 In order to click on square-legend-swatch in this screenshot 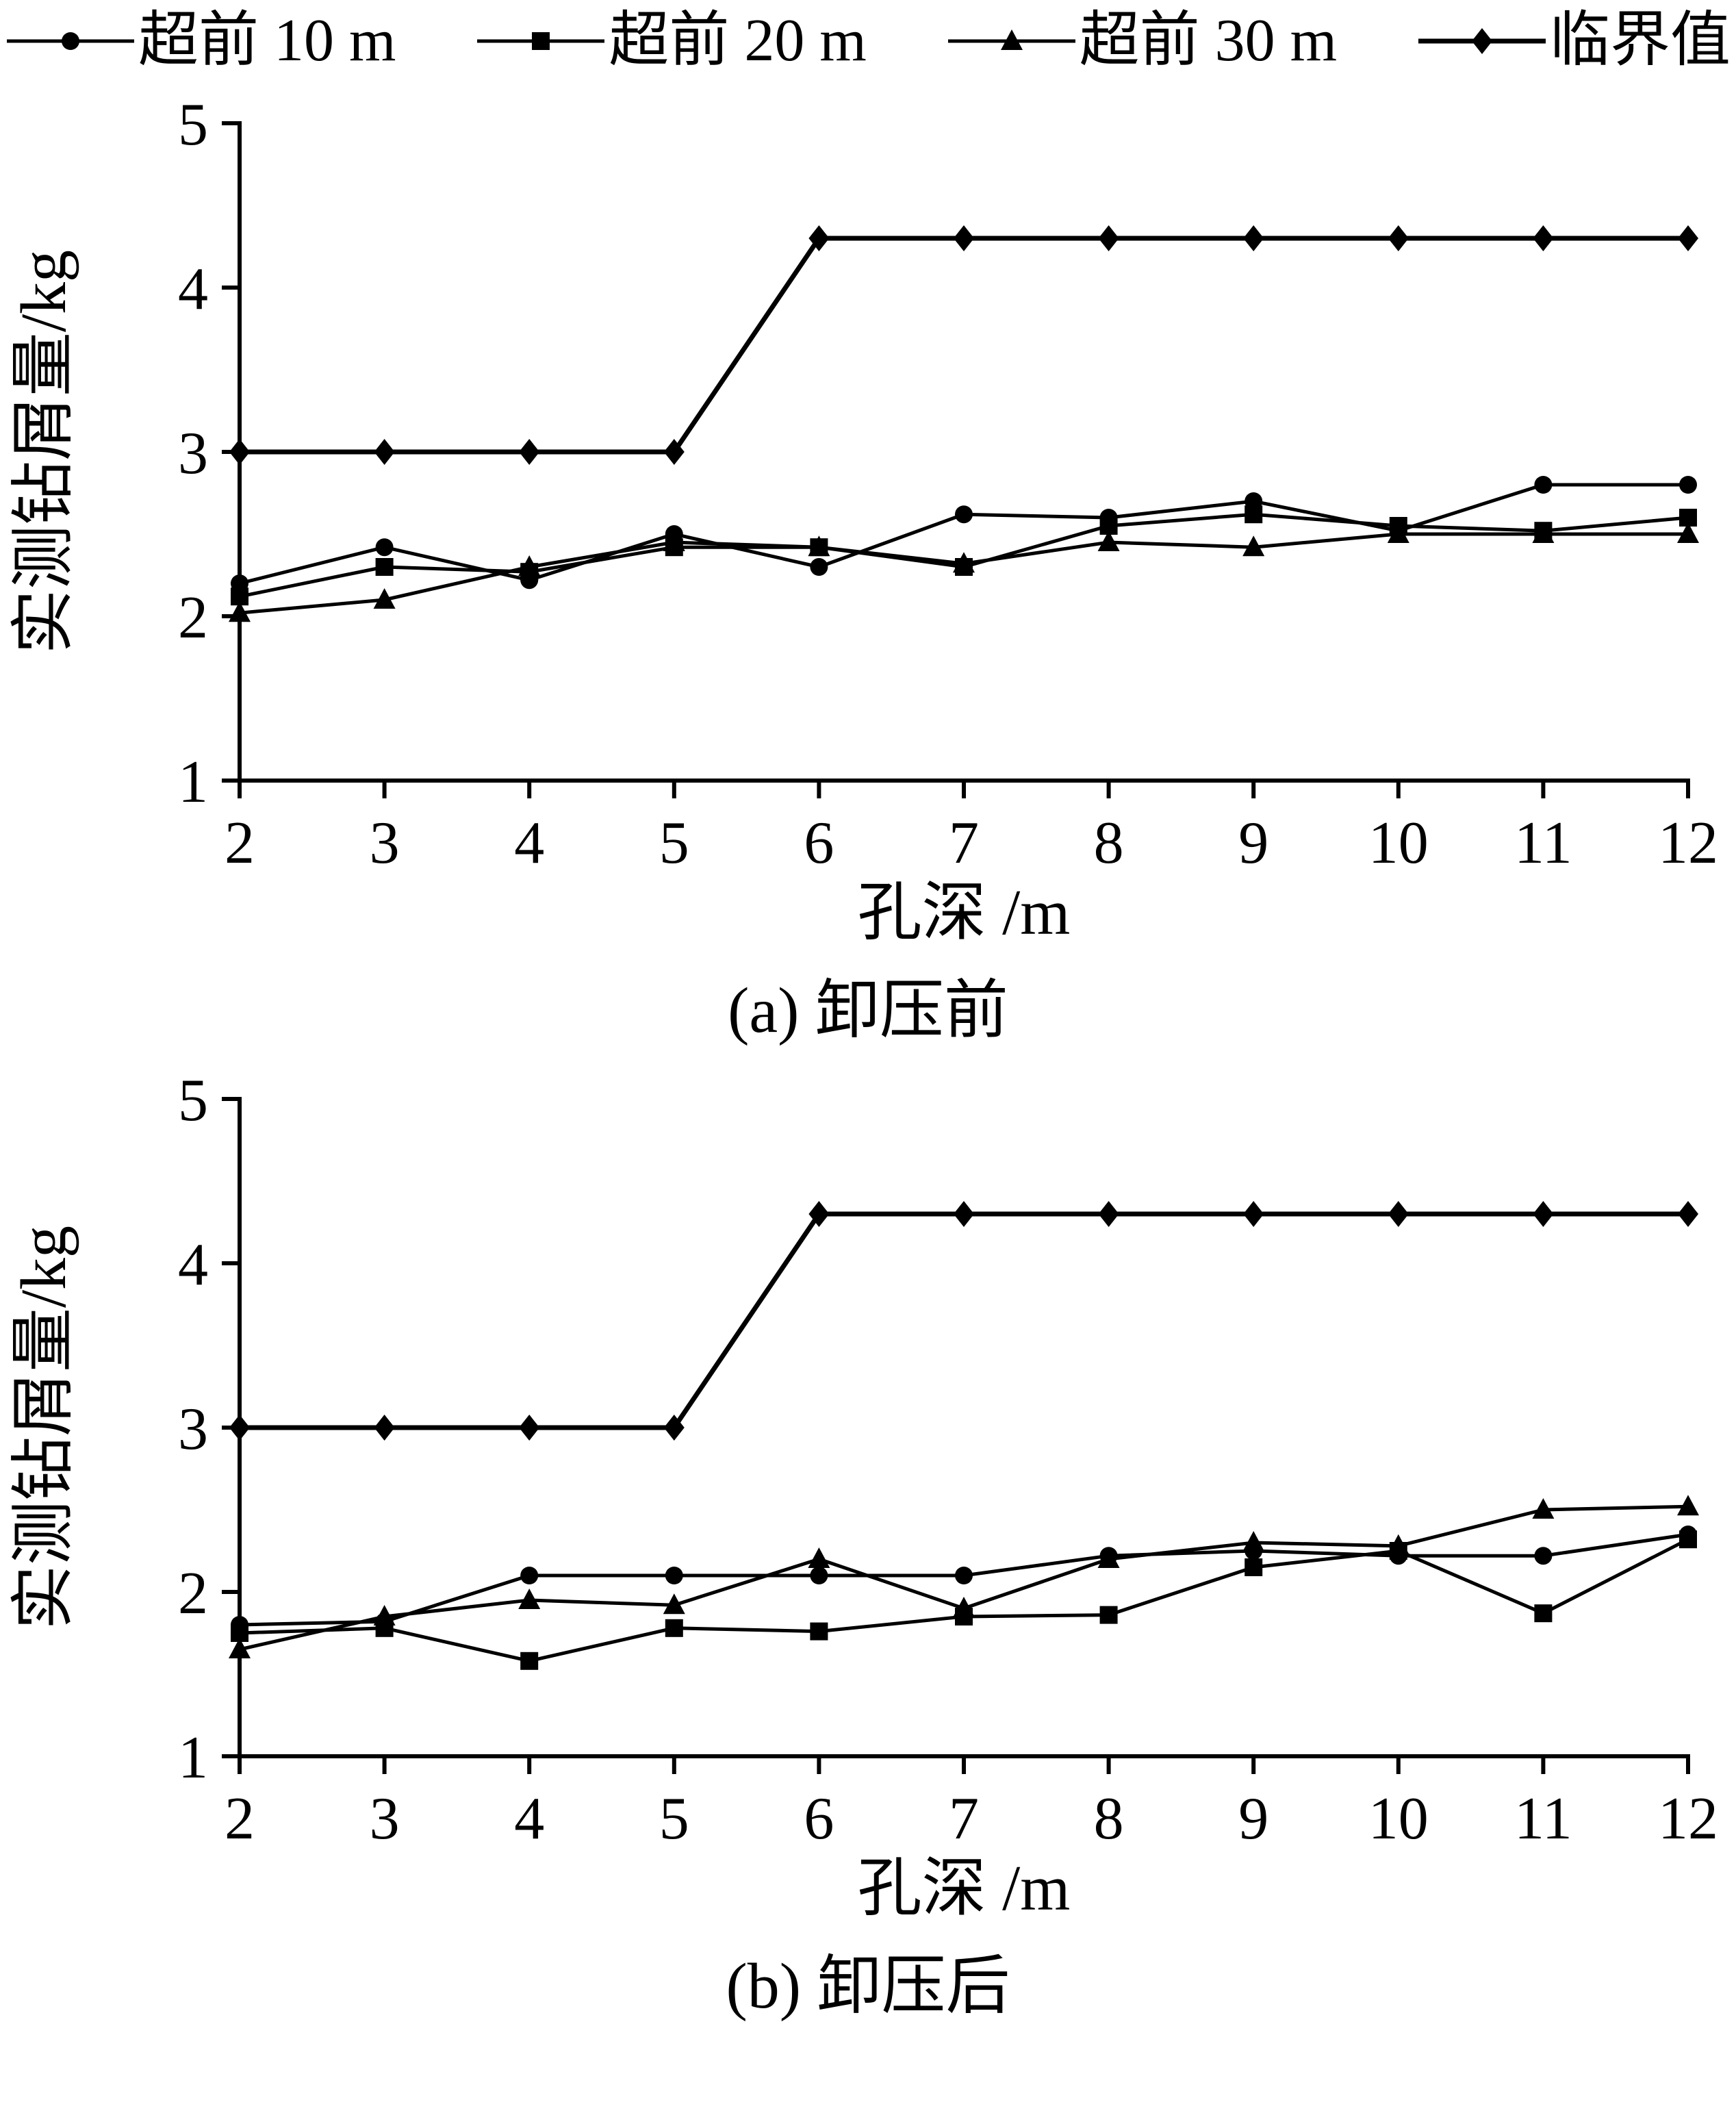, I will do `click(541, 41)`.